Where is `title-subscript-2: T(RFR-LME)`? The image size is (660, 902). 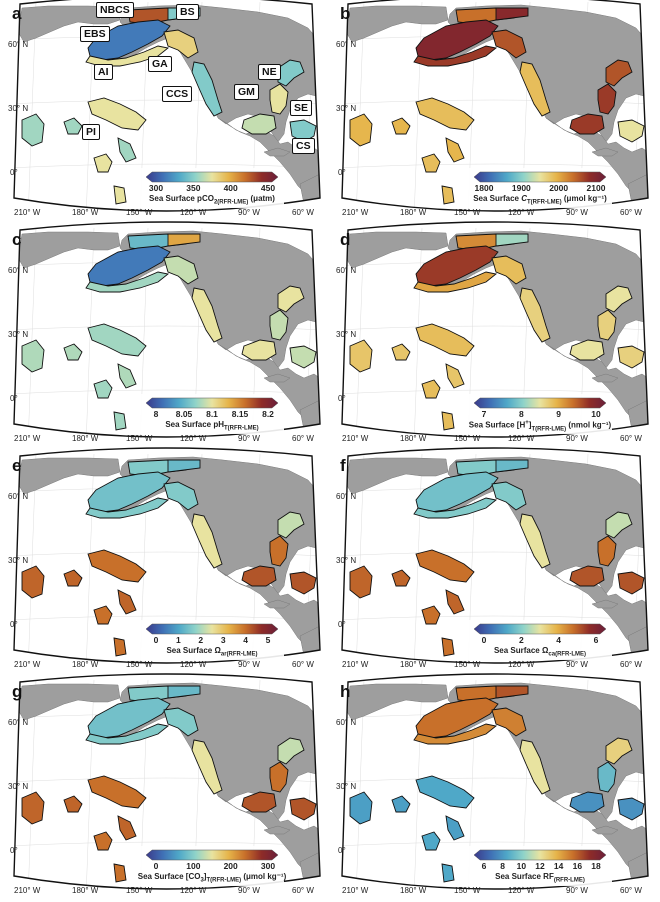
title-subscript-2: T(RFR-LME) is located at coordinates (224, 880).